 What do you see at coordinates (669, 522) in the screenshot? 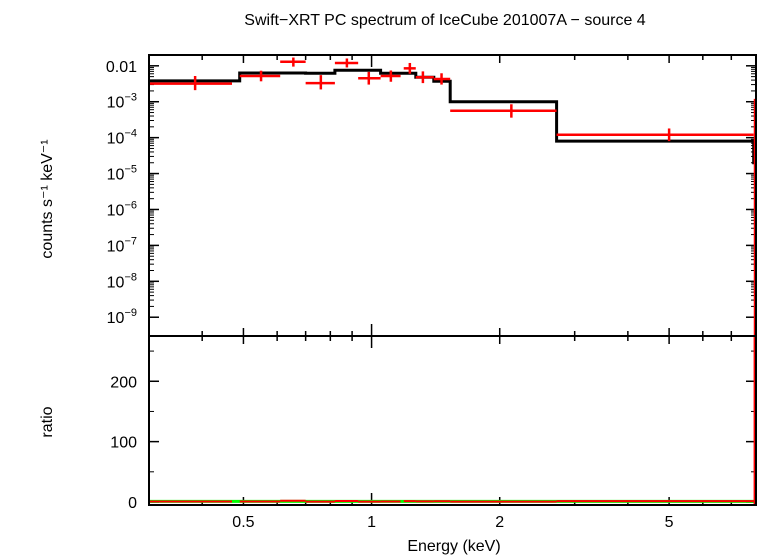
I see `x-tick-label: 5` at bounding box center [669, 522].